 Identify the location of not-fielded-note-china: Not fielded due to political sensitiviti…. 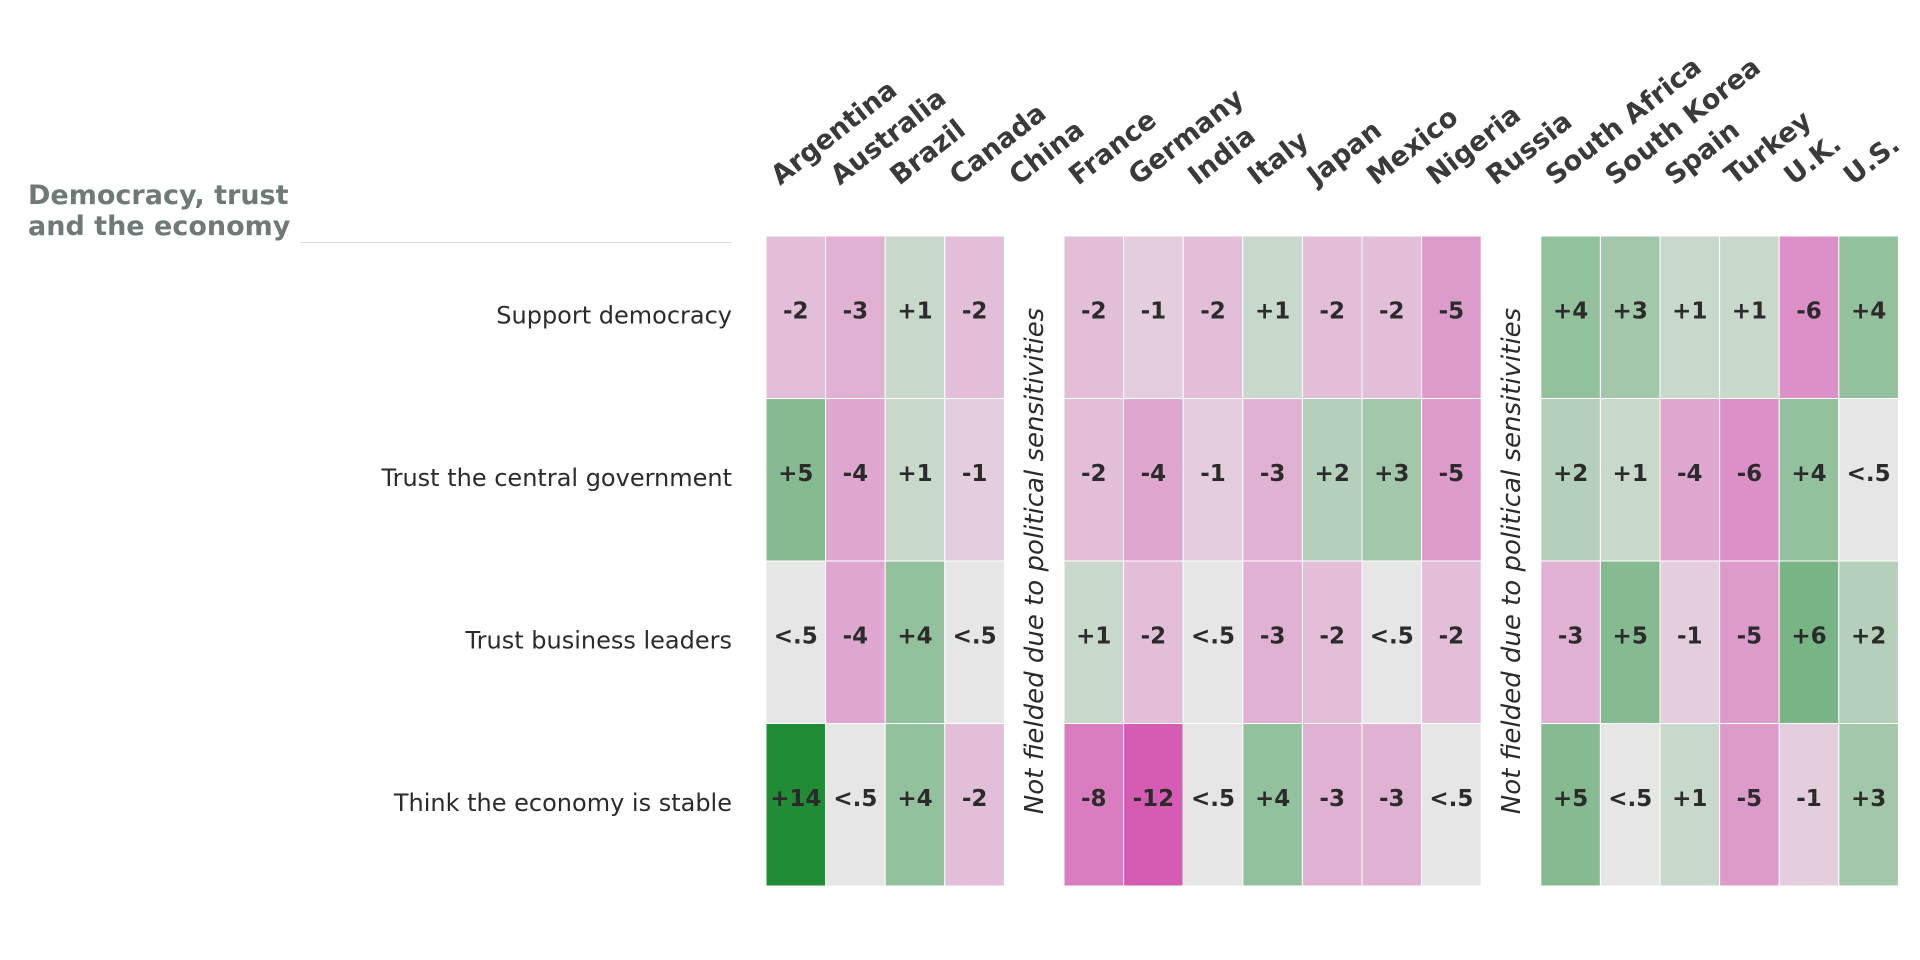
(1035, 561).